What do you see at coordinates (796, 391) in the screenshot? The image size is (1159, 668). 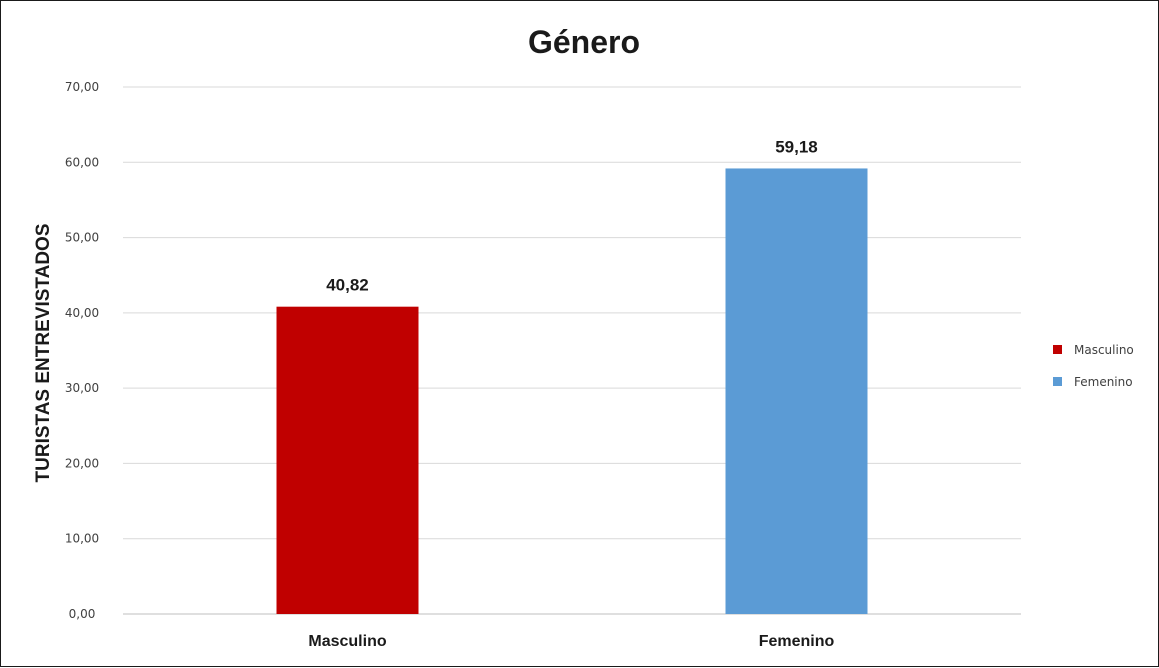 I see `bar-femenino` at bounding box center [796, 391].